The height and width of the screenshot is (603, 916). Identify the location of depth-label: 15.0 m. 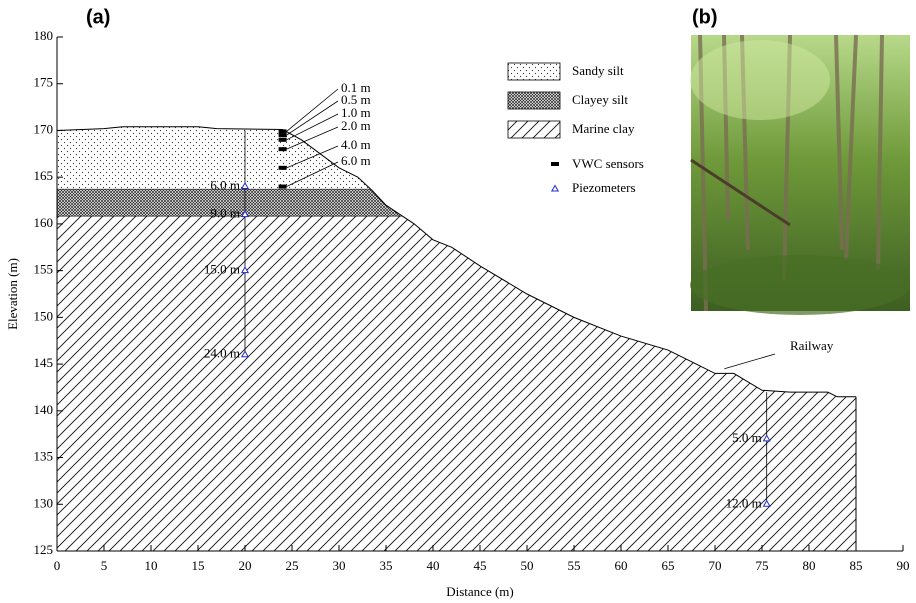
(222, 269).